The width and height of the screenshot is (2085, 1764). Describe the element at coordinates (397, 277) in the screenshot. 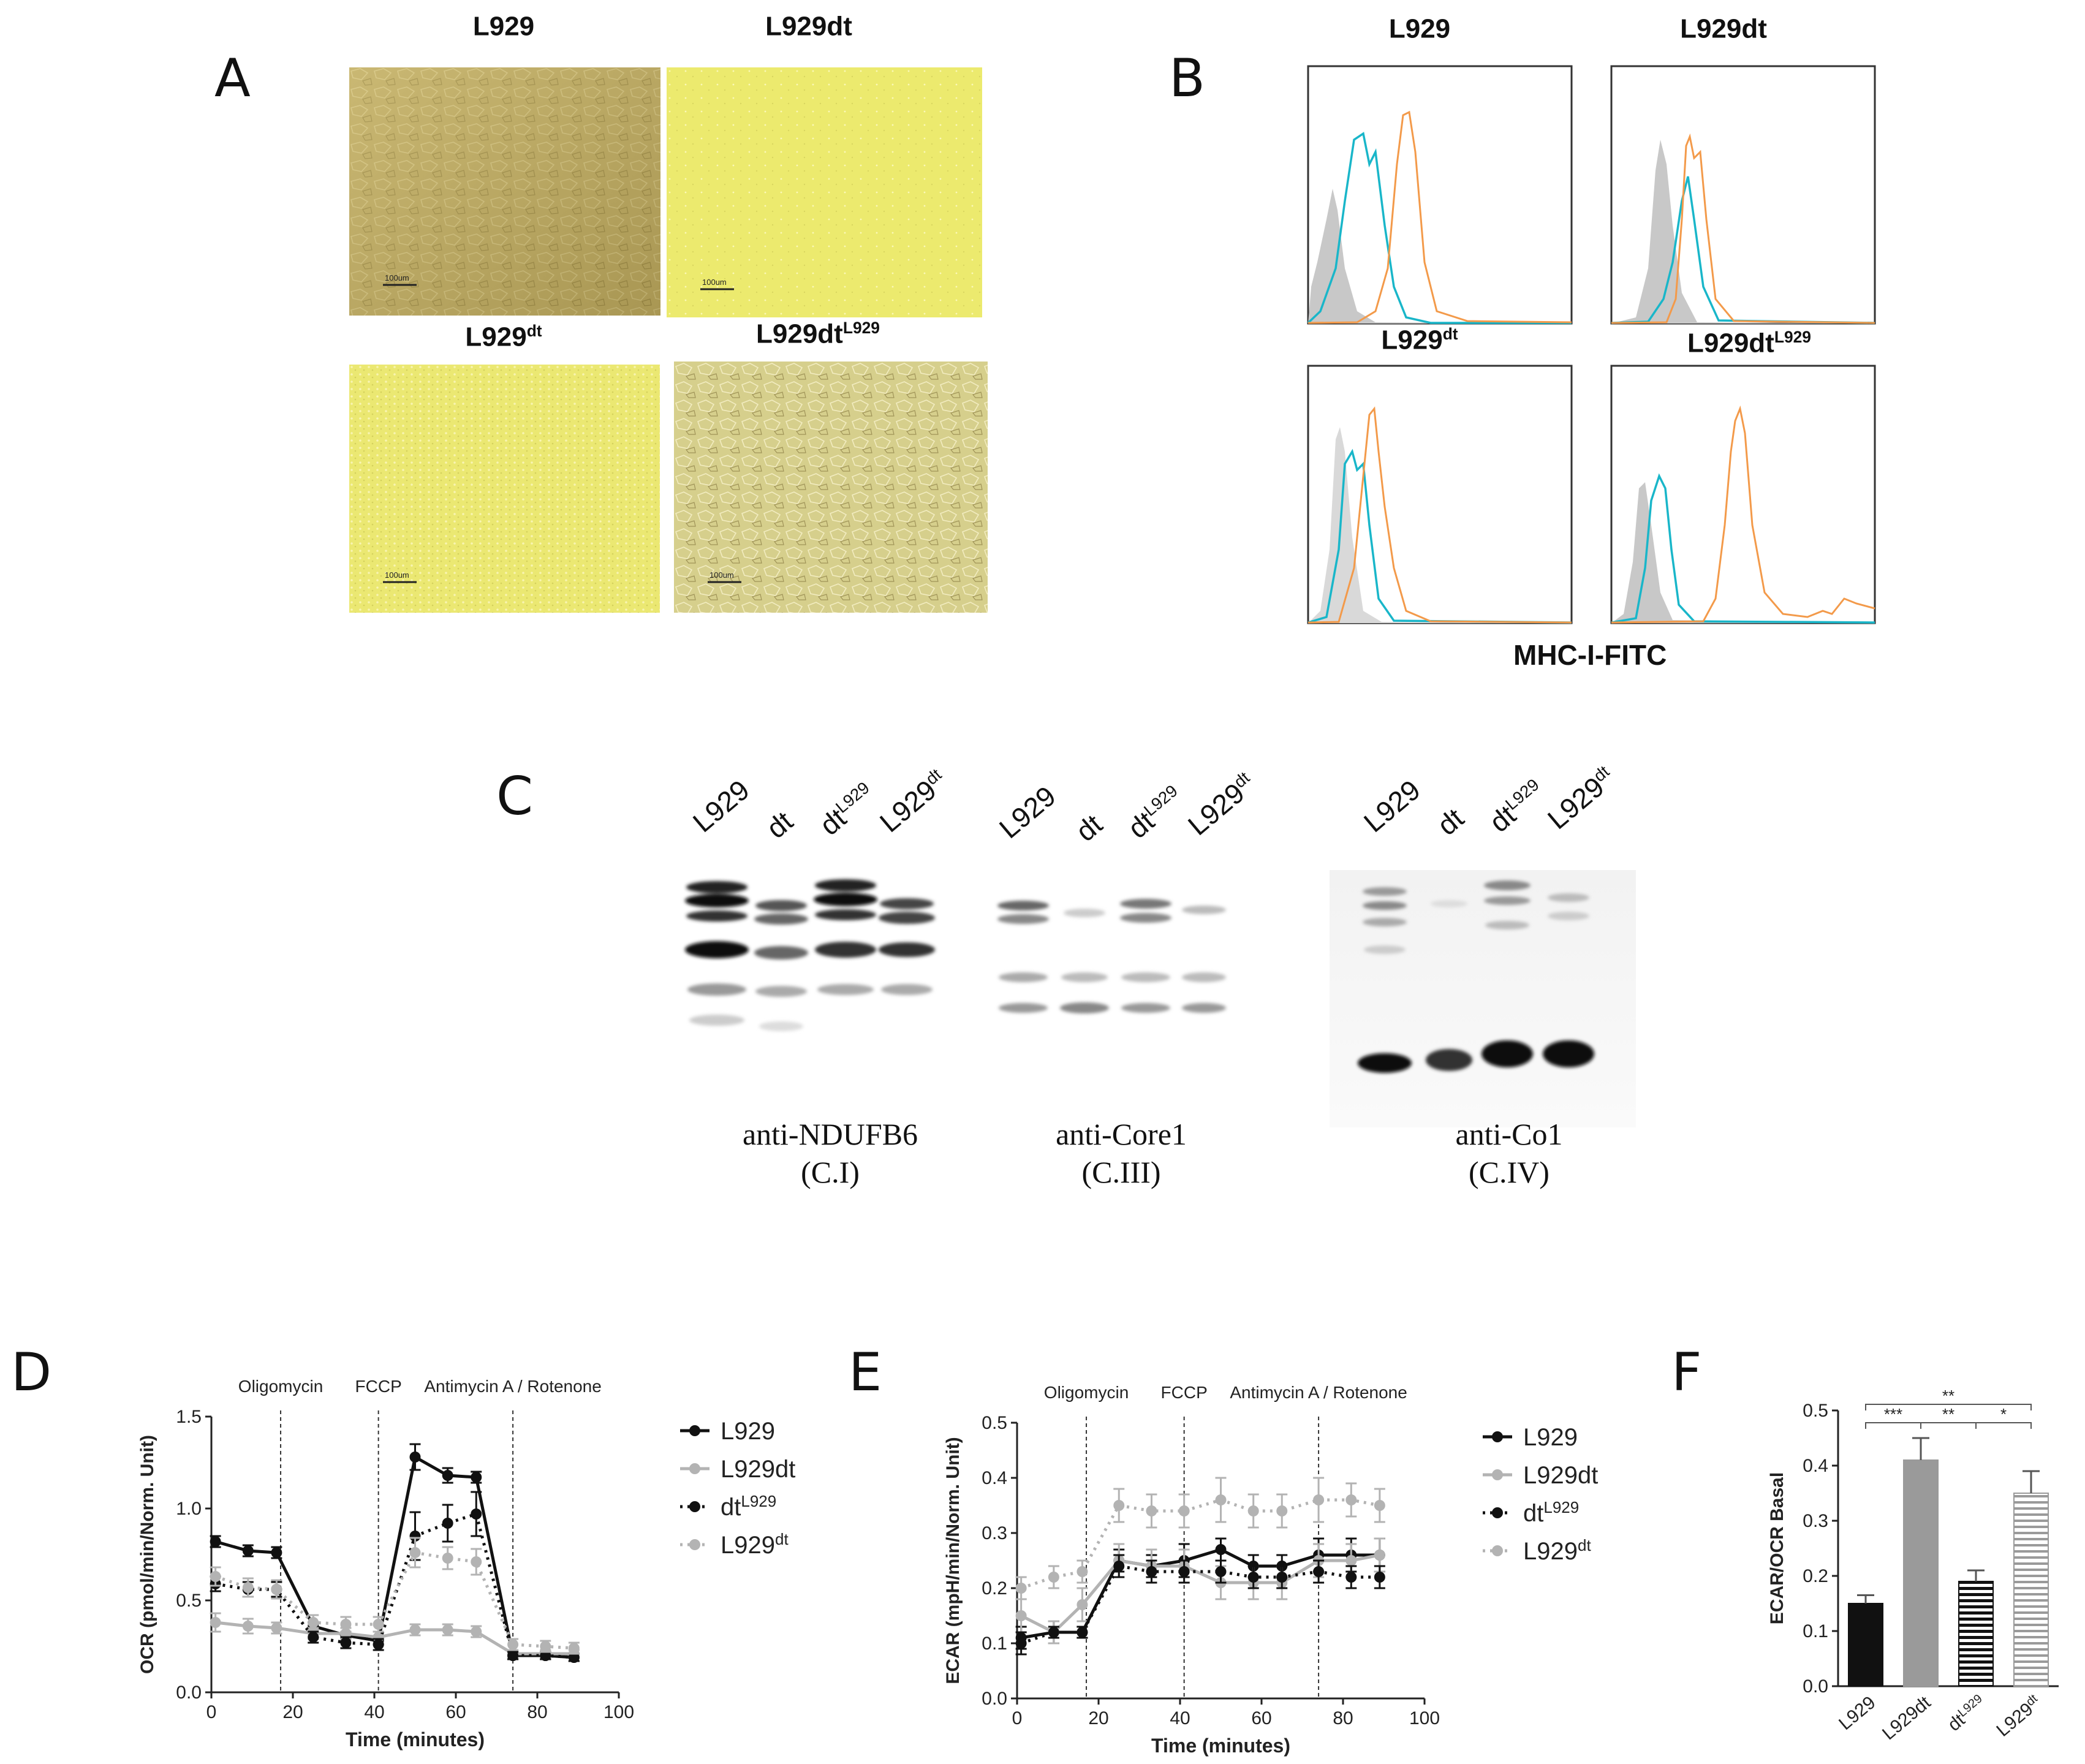

I see `svg-text: 100um` at that location.